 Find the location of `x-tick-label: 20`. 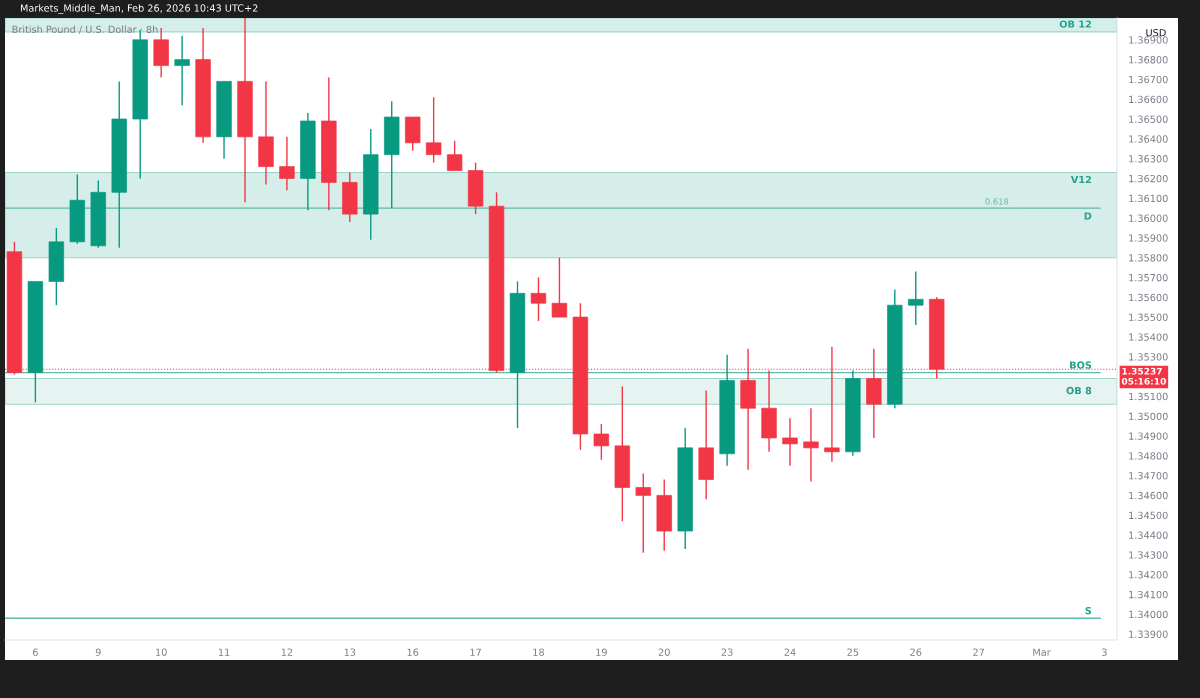

x-tick-label: 20 is located at coordinates (664, 652).